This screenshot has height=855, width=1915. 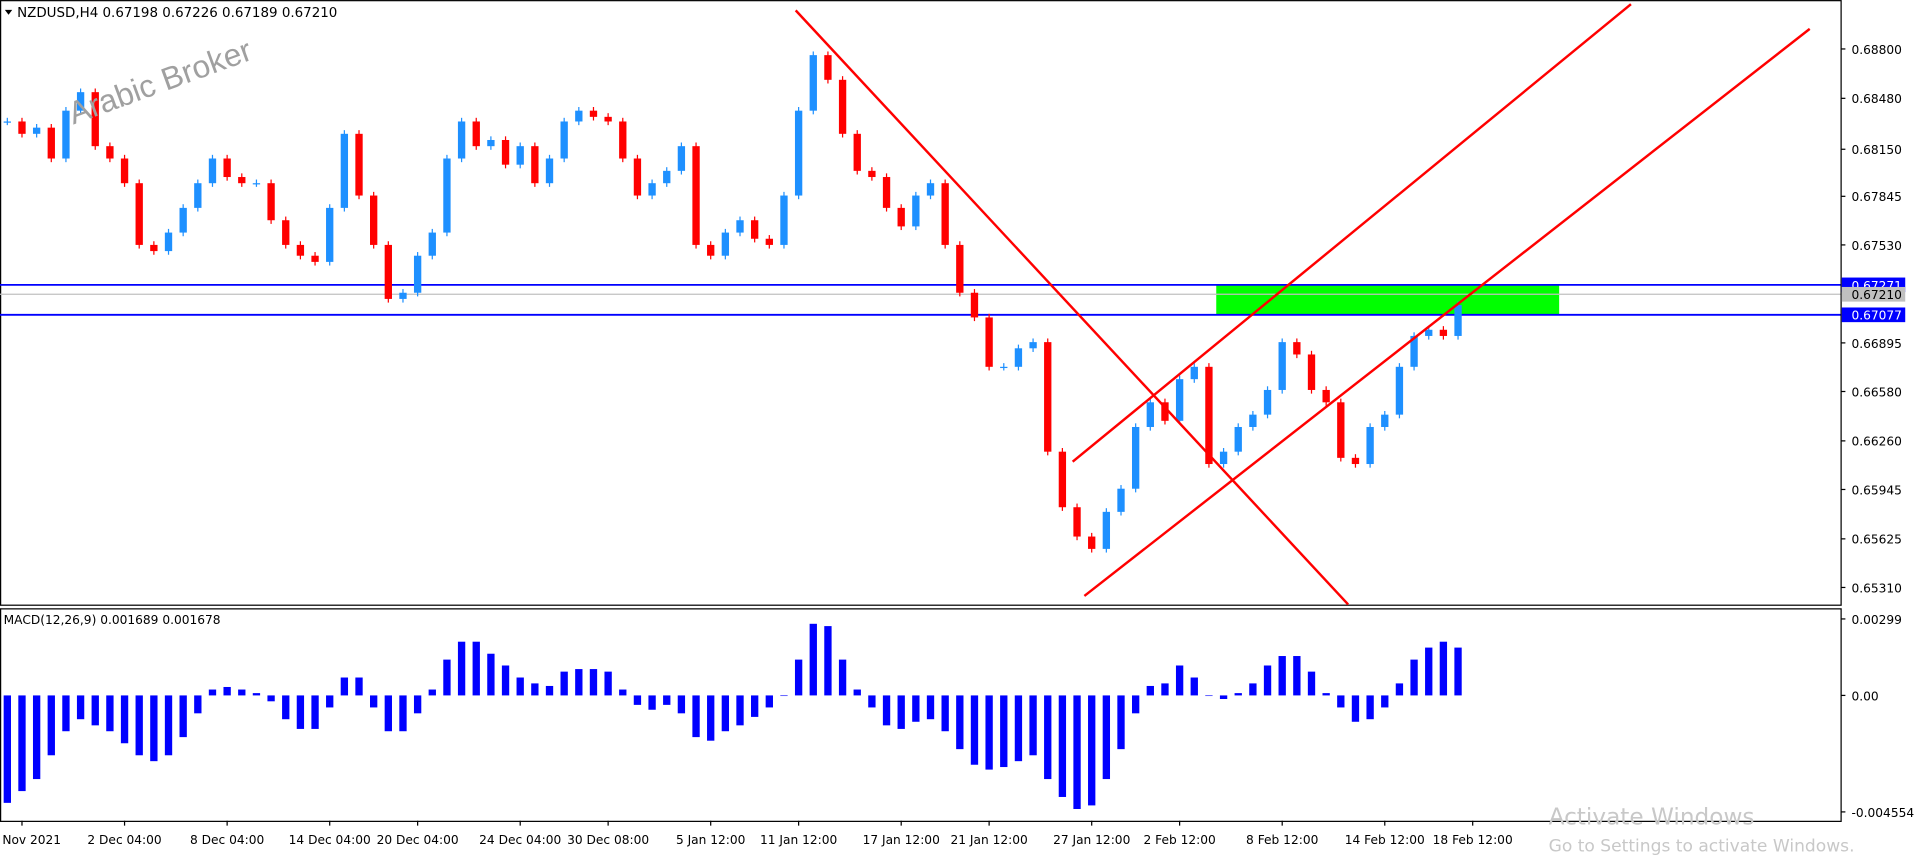 I want to click on y-tick-label: 0.67845, so click(x=1876, y=197).